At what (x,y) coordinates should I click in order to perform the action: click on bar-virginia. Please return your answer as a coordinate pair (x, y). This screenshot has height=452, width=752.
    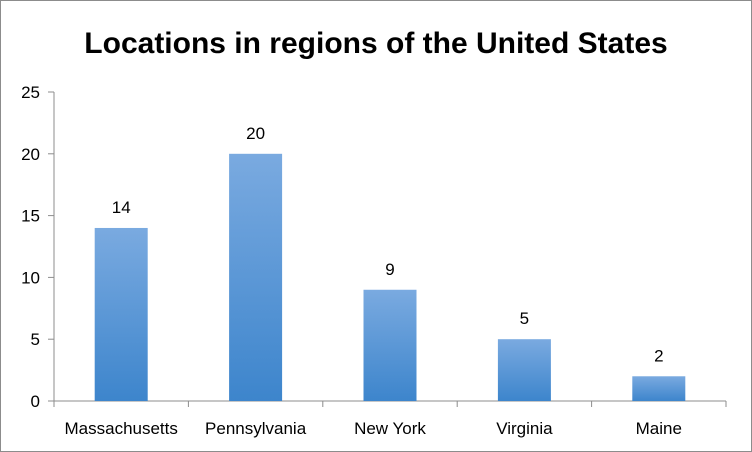
    Looking at the image, I should click on (524, 370).